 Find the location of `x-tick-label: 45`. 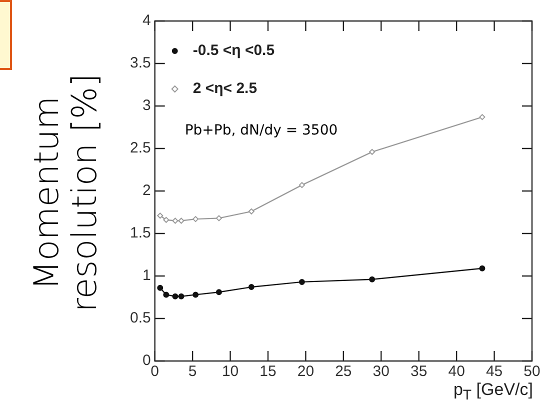

x-tick-label: 45 is located at coordinates (494, 371).